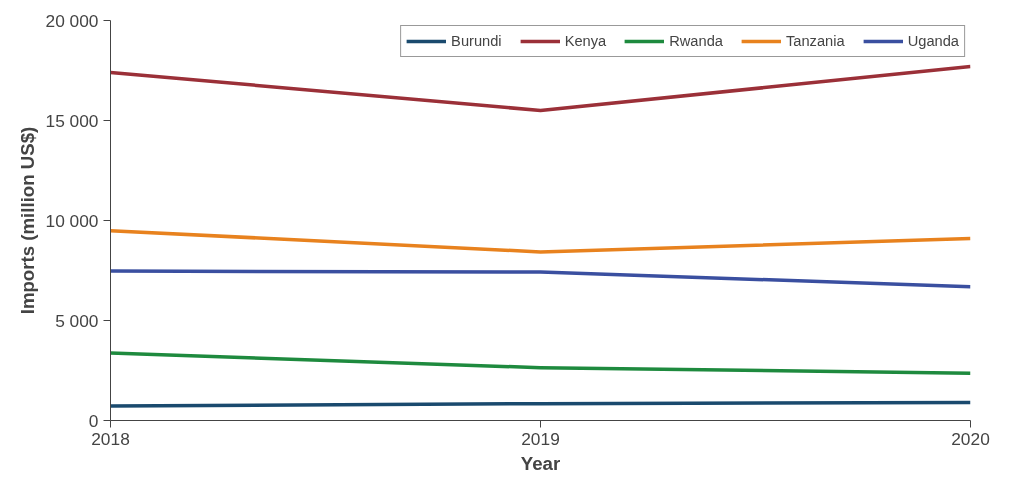  Describe the element at coordinates (27, 220) in the screenshot. I see `y-axis-title: Imports (million US$)` at that location.